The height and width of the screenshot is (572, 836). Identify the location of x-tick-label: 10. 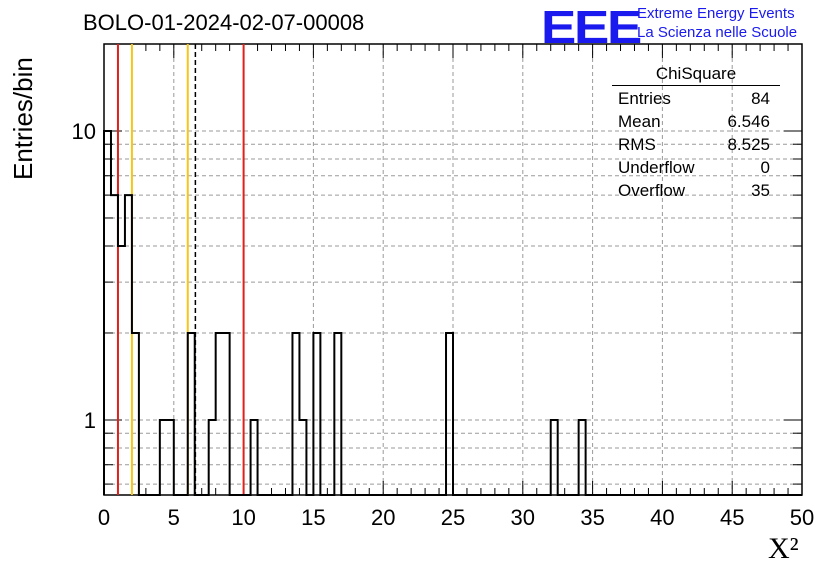
(243, 517).